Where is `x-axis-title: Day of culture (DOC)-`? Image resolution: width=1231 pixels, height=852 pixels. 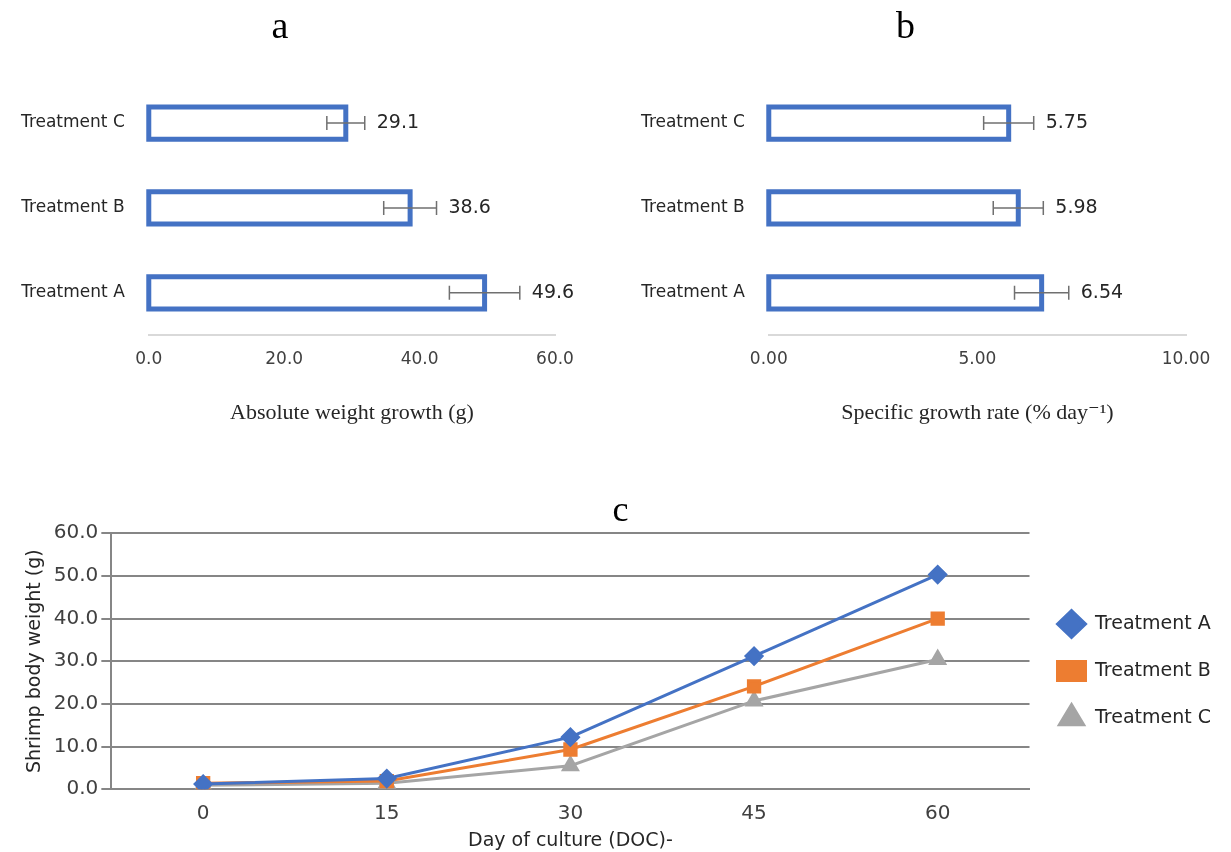 x-axis-title: Day of culture (DOC)- is located at coordinates (570, 838).